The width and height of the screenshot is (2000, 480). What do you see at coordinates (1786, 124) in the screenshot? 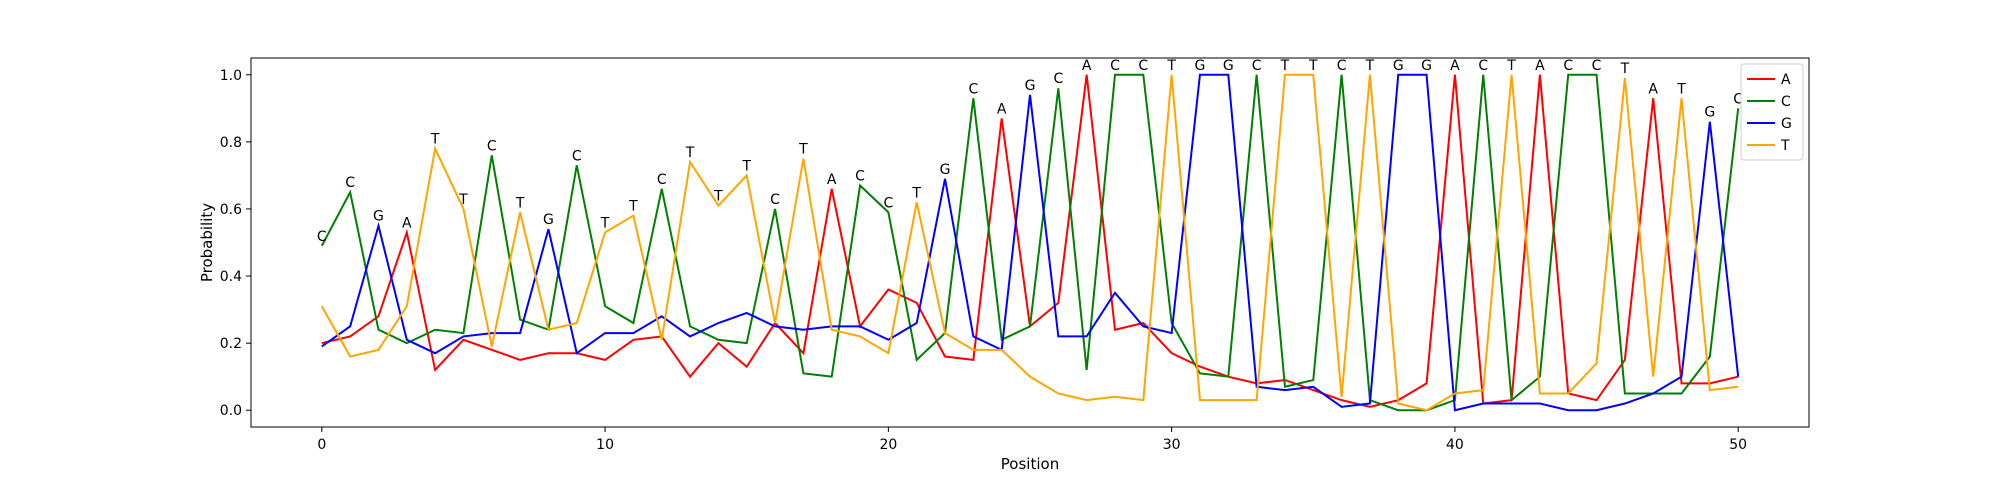
I see `legend-label-G: G` at bounding box center [1786, 124].